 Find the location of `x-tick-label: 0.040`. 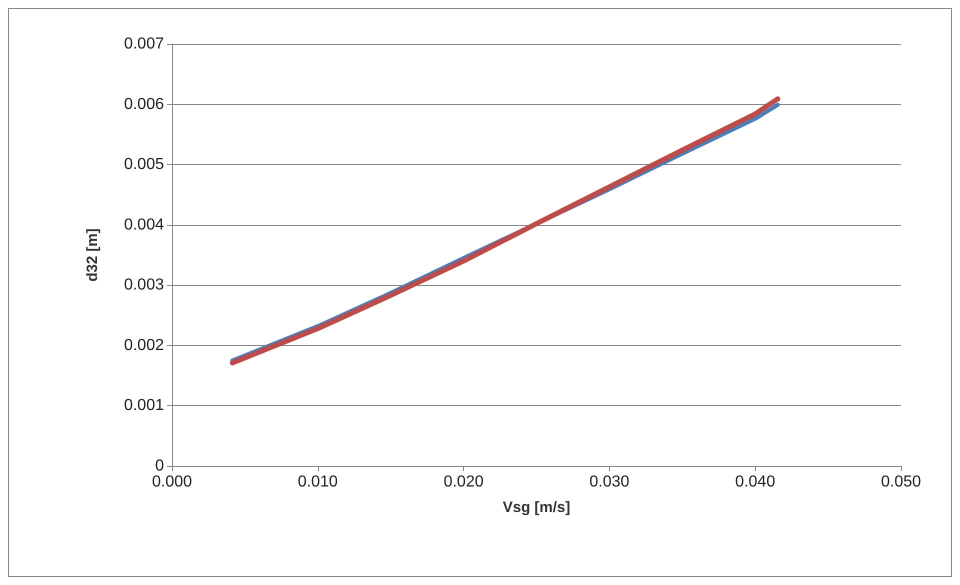

x-tick-label: 0.040 is located at coordinates (755, 482).